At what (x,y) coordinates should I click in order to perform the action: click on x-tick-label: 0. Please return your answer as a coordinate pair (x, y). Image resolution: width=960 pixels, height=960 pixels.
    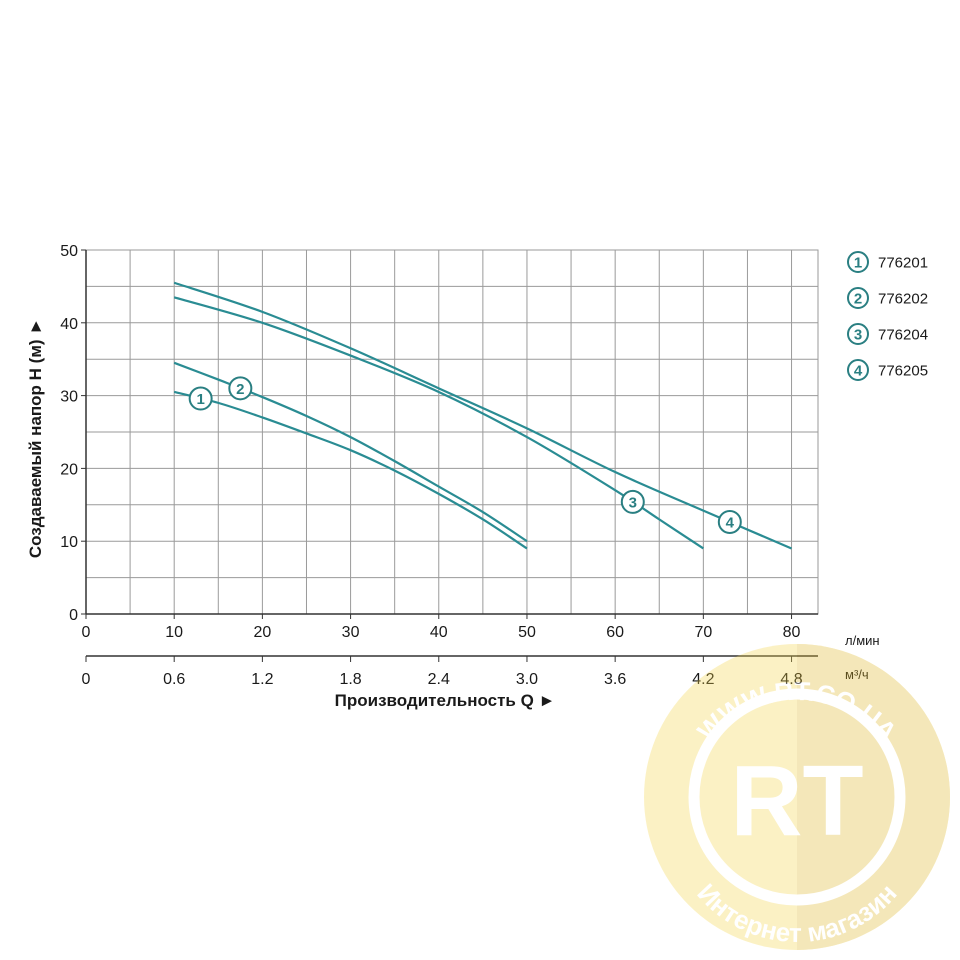
    Looking at the image, I should click on (86, 632).